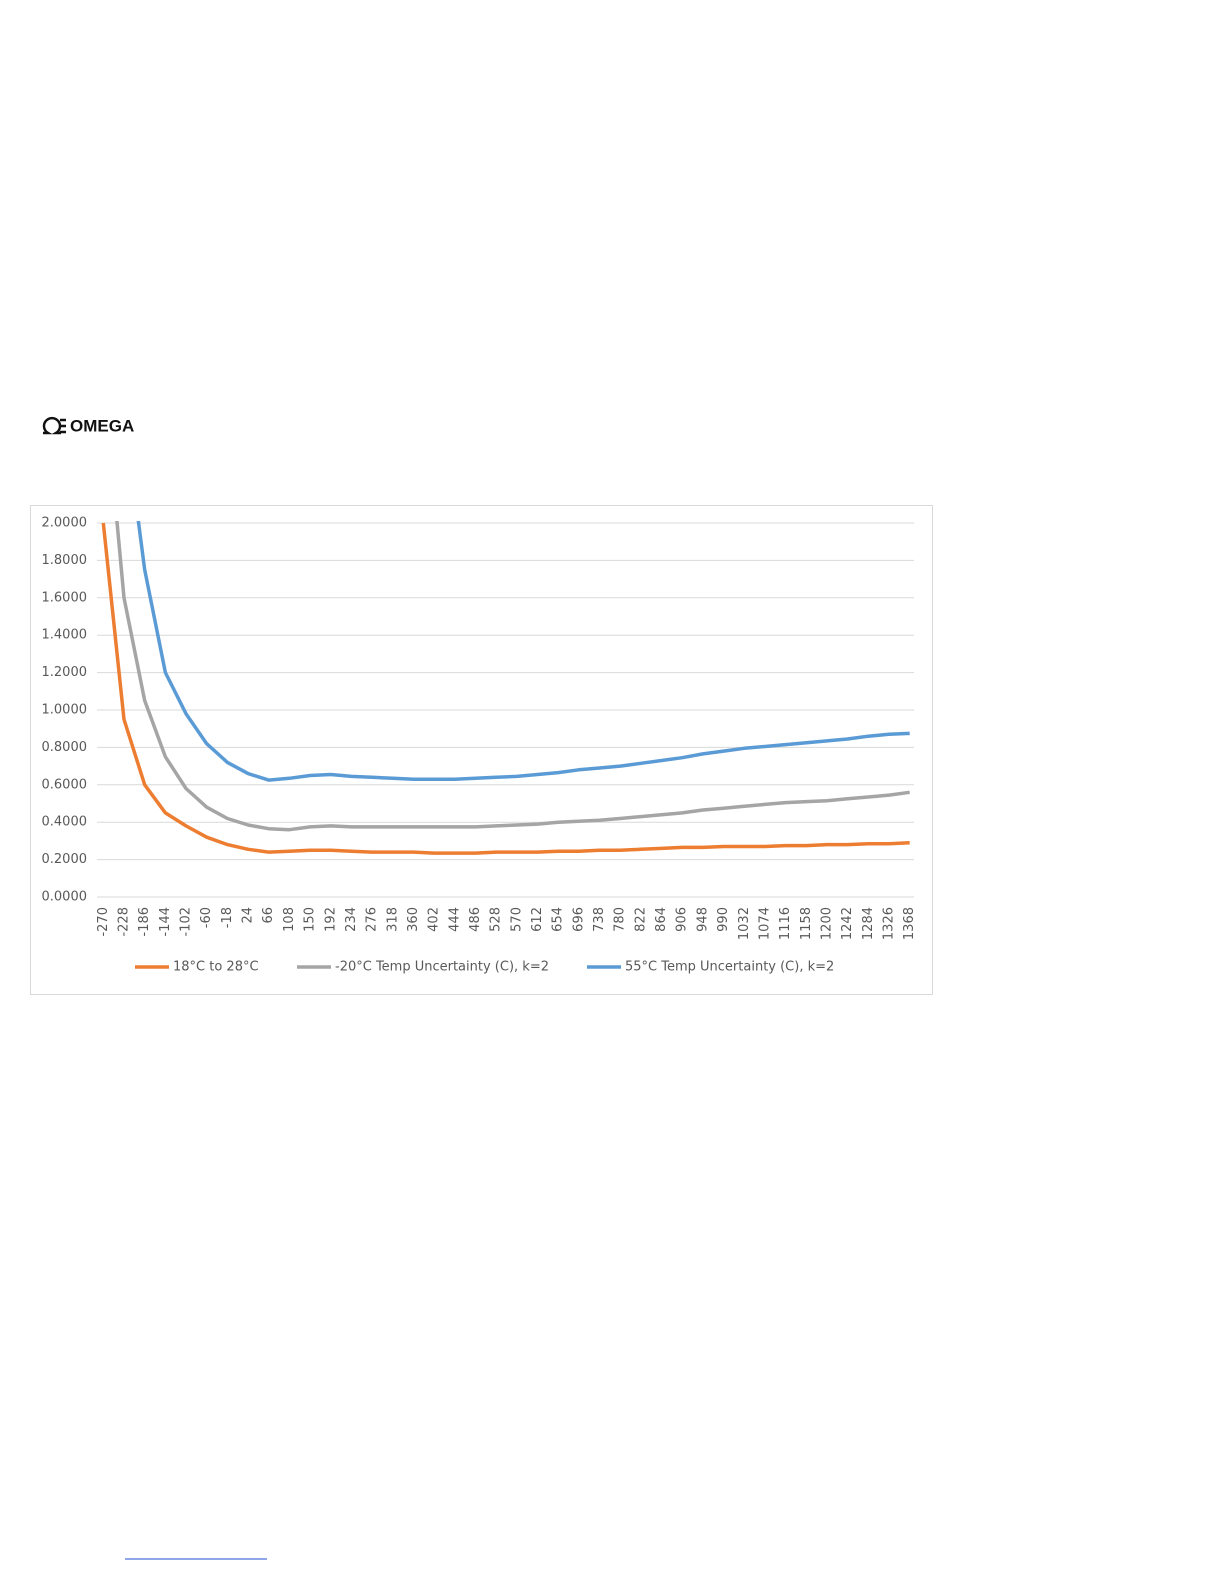  I want to click on x-tick-label: 1158, so click(806, 923).